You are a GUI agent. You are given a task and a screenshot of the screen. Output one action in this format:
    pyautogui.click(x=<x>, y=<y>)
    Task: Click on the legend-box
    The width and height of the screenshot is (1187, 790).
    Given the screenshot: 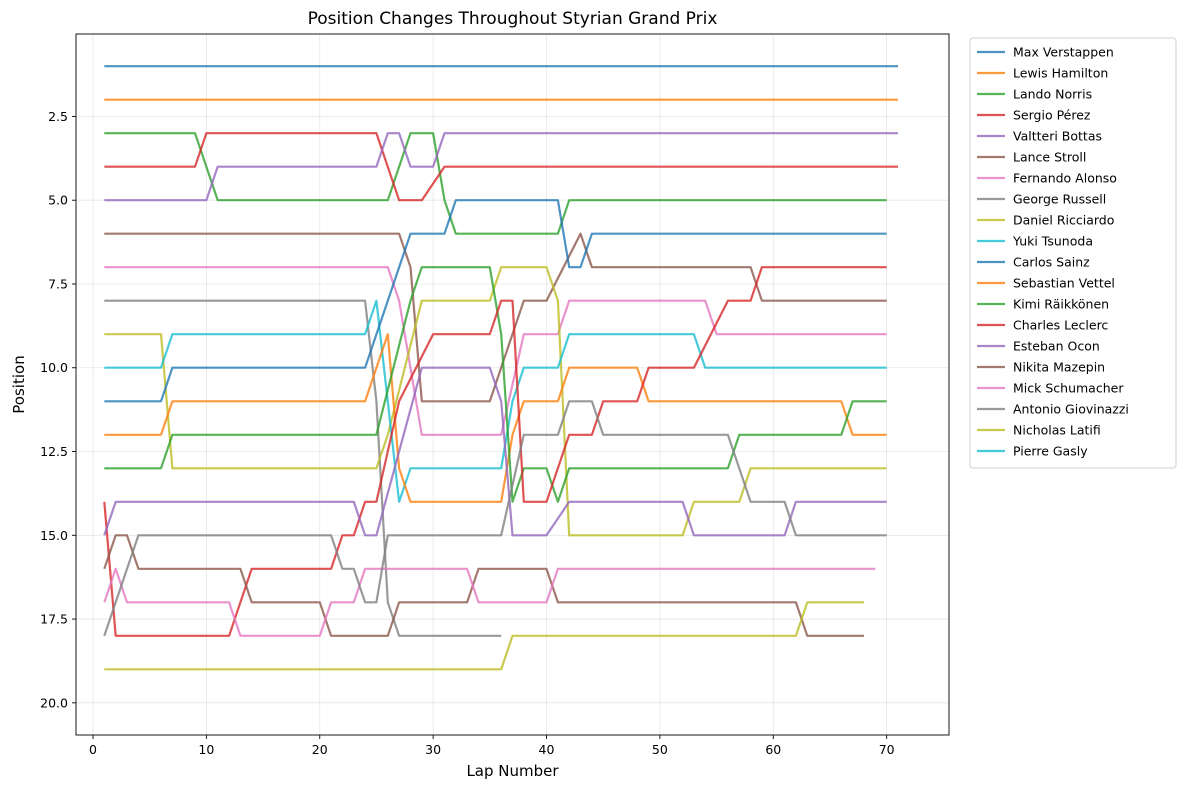 What is the action you would take?
    pyautogui.click(x=1073, y=253)
    